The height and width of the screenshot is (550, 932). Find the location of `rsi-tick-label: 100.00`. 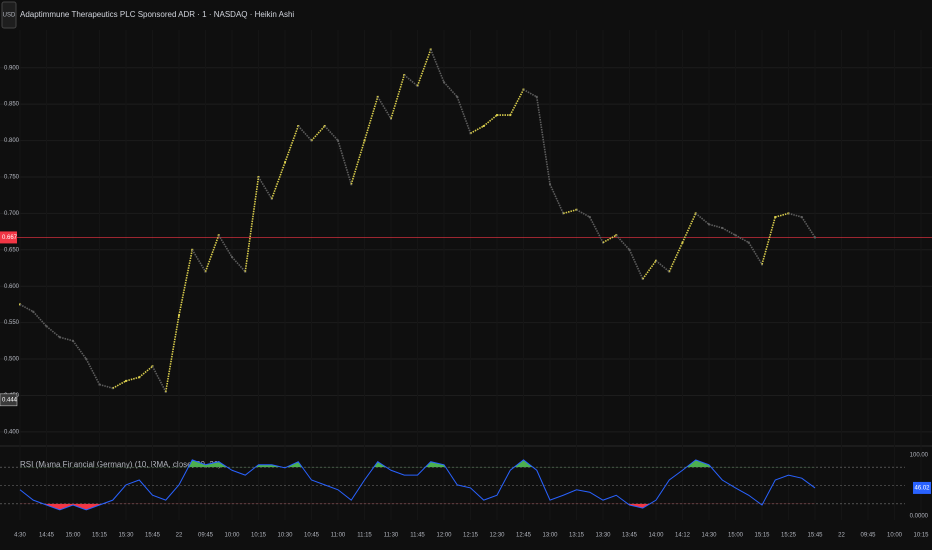

rsi-tick-label: 100.00 is located at coordinates (919, 456).